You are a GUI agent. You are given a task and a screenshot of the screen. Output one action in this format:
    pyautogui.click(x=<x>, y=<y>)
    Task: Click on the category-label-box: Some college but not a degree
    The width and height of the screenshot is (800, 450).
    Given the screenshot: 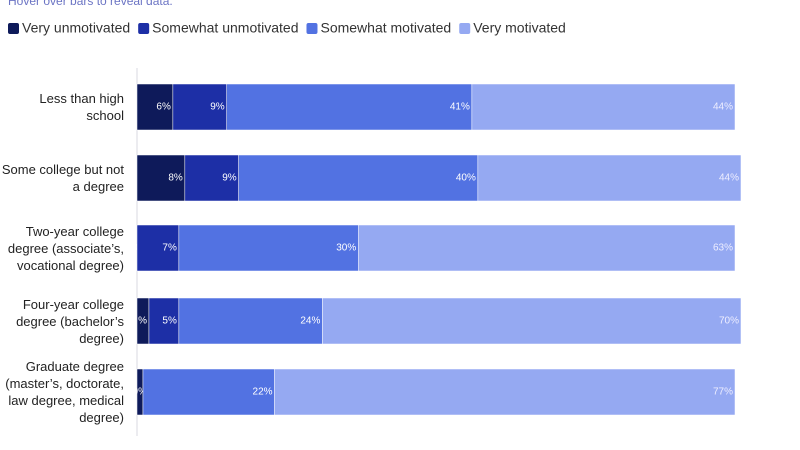 What is the action you would take?
    pyautogui.click(x=62, y=178)
    